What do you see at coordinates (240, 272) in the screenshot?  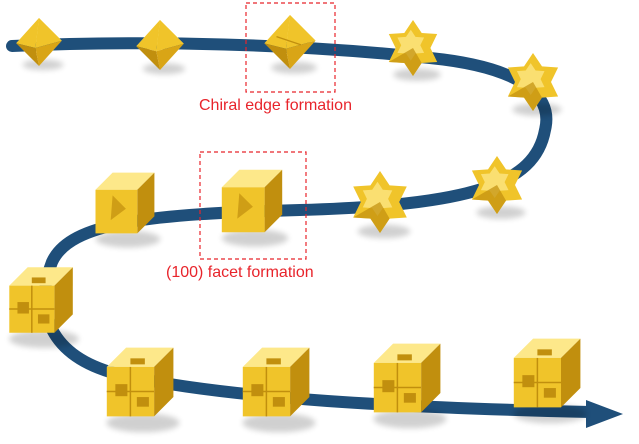 I see `facet-label: (100) facet formation` at bounding box center [240, 272].